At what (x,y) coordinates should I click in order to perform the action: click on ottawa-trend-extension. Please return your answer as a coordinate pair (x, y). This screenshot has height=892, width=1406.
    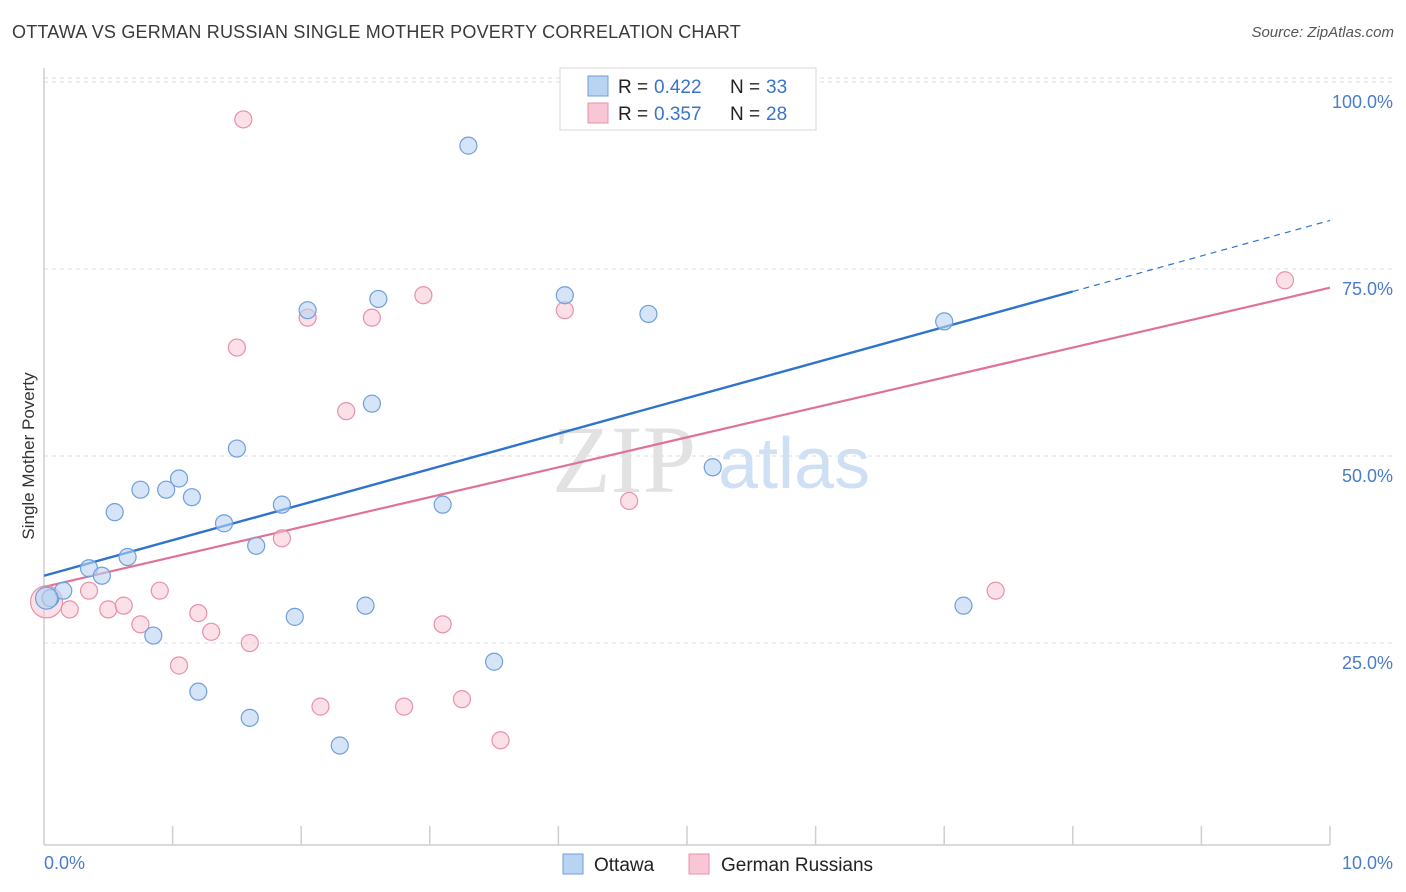
    Looking at the image, I should click on (1201, 256).